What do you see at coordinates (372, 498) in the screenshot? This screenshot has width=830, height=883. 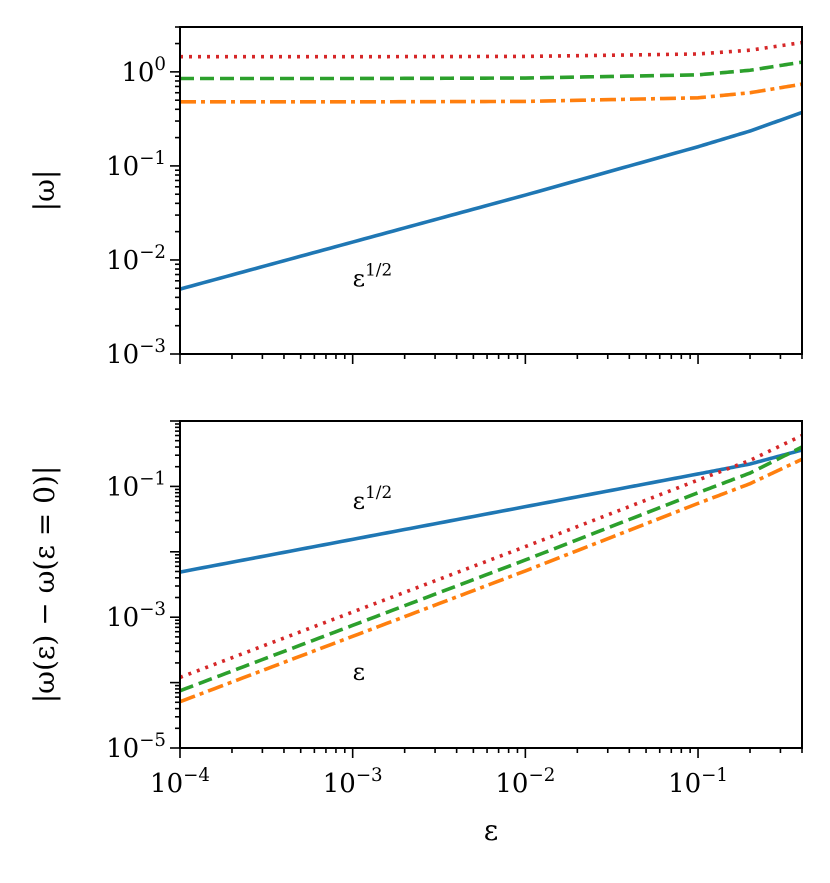 I see `bottom-annotation: ε1/2` at bounding box center [372, 498].